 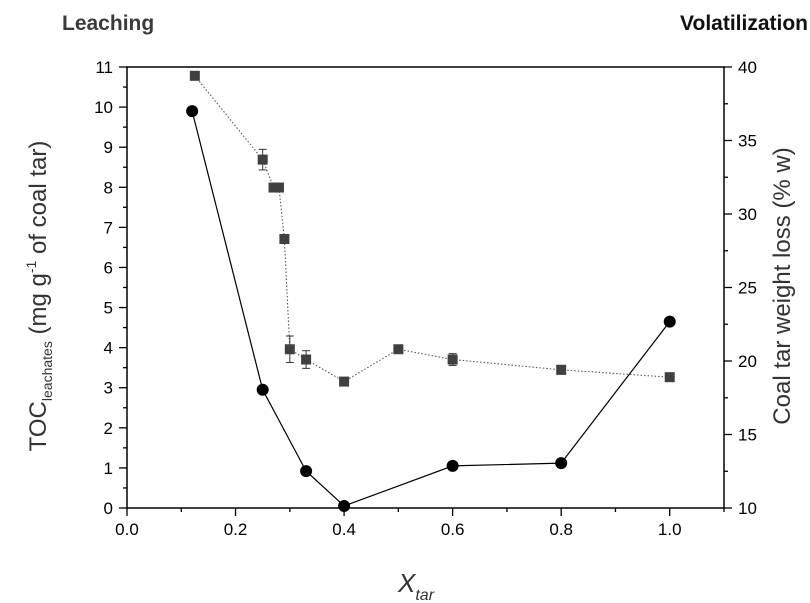 What do you see at coordinates (453, 529) in the screenshot?
I see `x-tick-label: 0.6` at bounding box center [453, 529].